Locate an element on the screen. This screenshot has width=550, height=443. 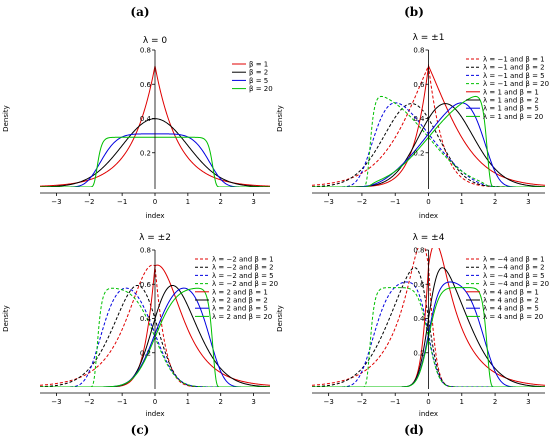
legend-entry: β = 20 is located at coordinates (261, 89).